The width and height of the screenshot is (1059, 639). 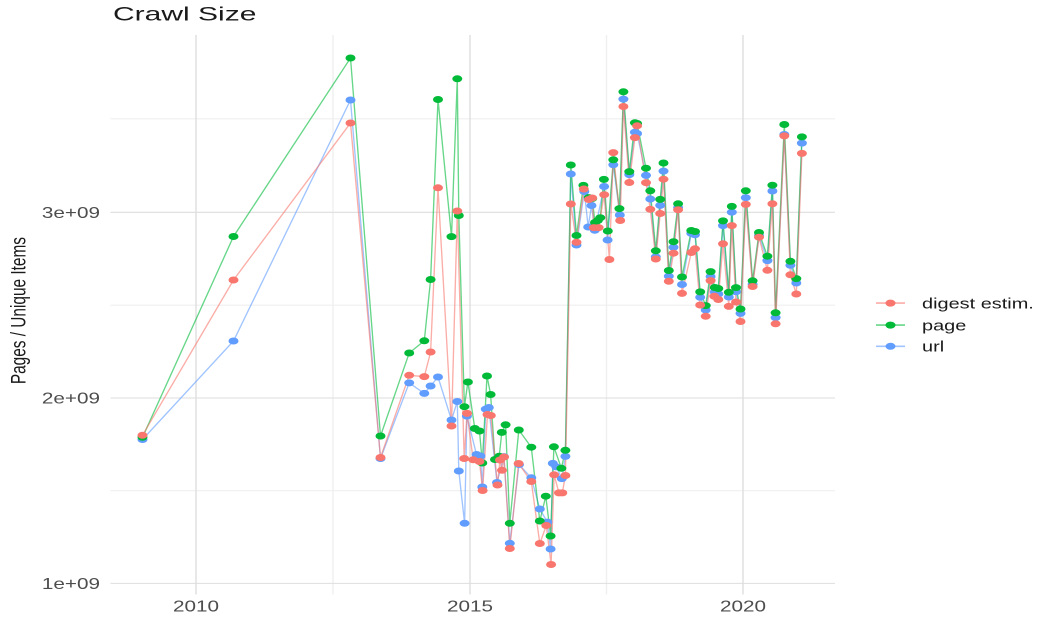 What do you see at coordinates (71, 398) in the screenshot?
I see `svg-text: 2e+09` at bounding box center [71, 398].